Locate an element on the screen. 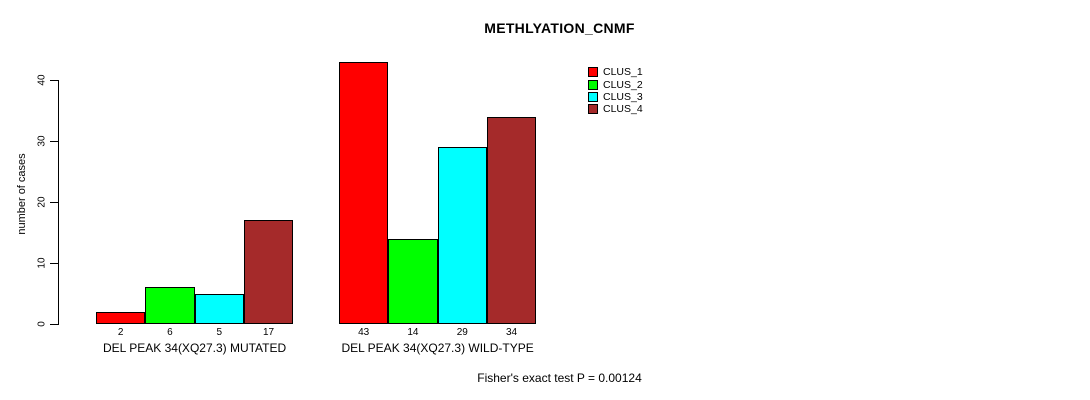 This screenshot has height=400, width=1090. legend-label: CLUS_1 is located at coordinates (623, 72).